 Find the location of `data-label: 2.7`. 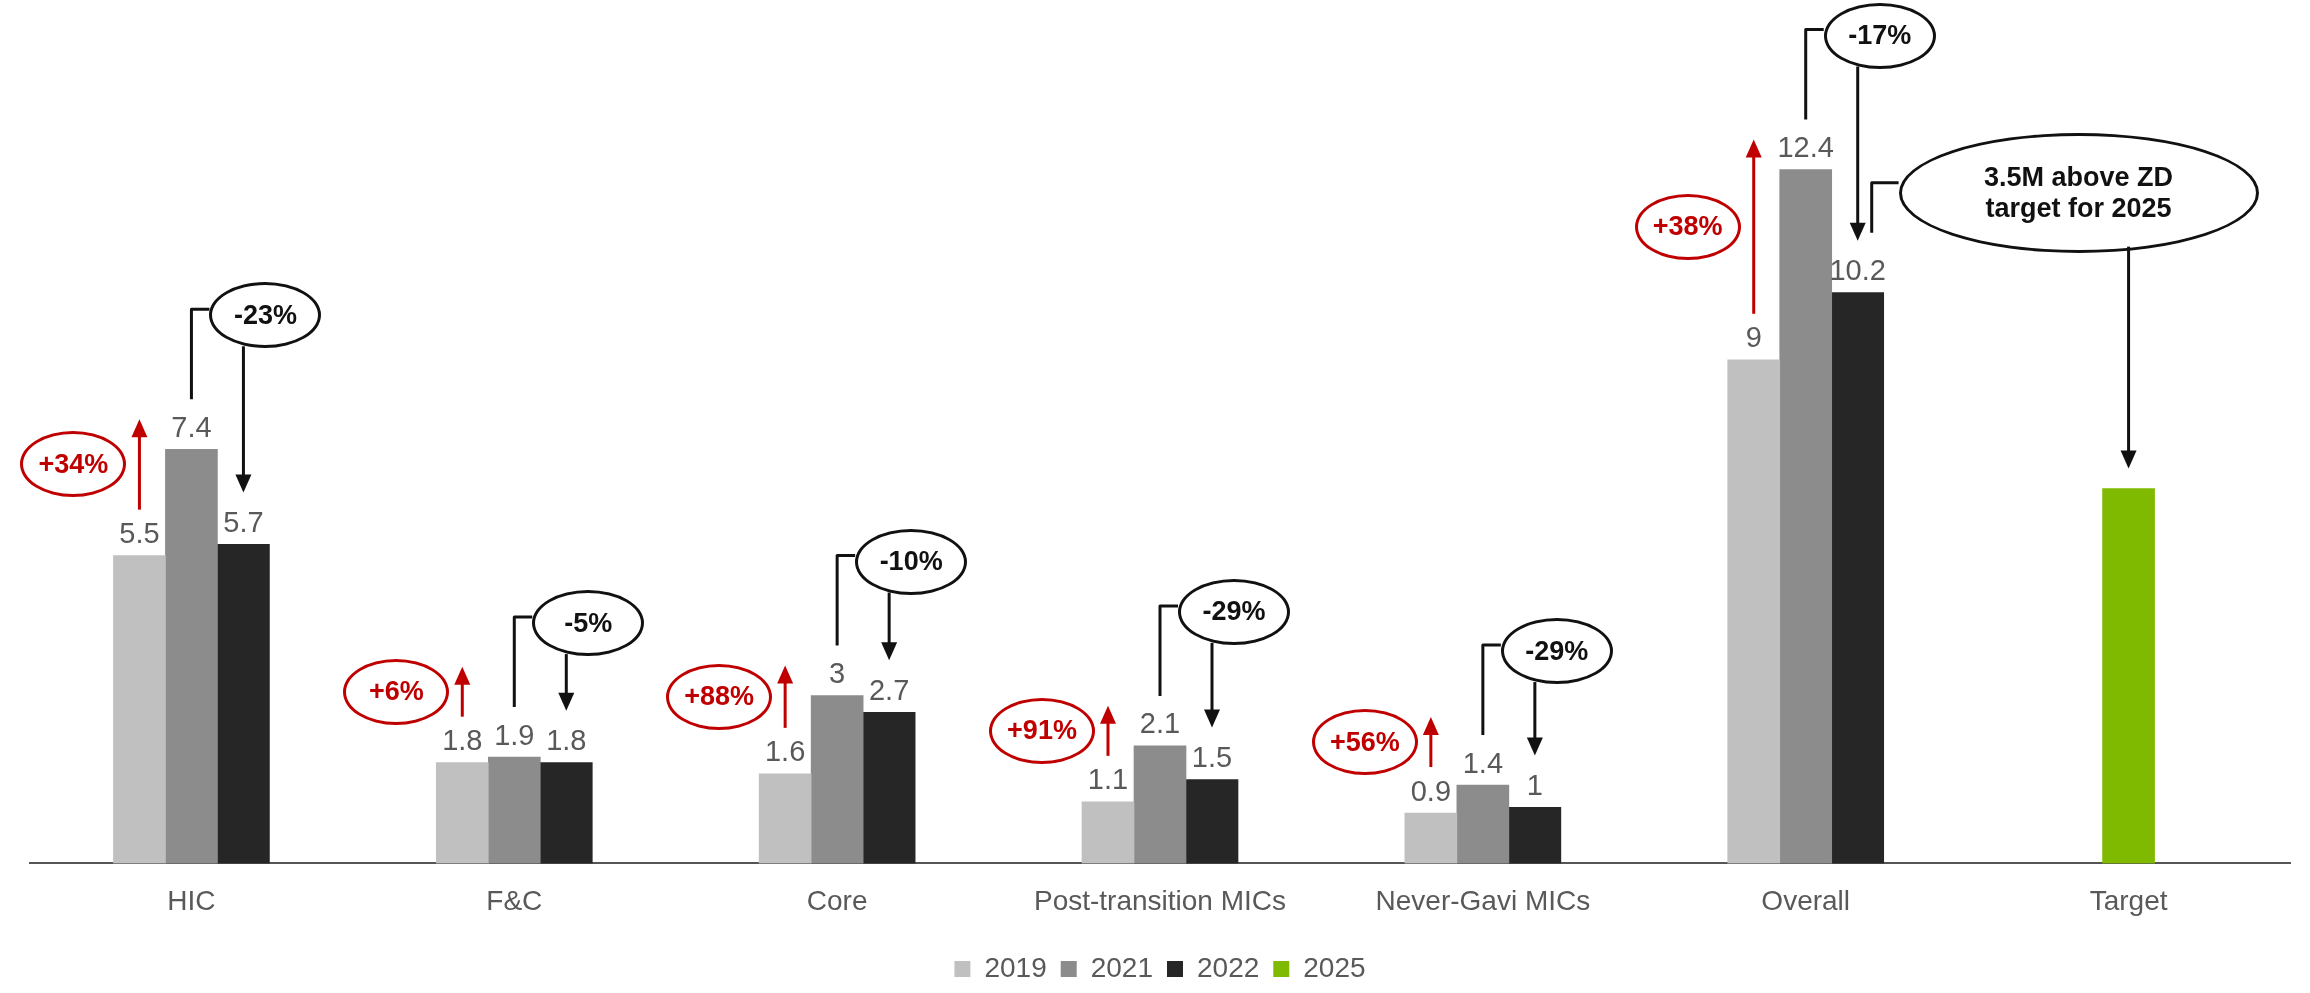

data-label: 2.7 is located at coordinates (889, 689).